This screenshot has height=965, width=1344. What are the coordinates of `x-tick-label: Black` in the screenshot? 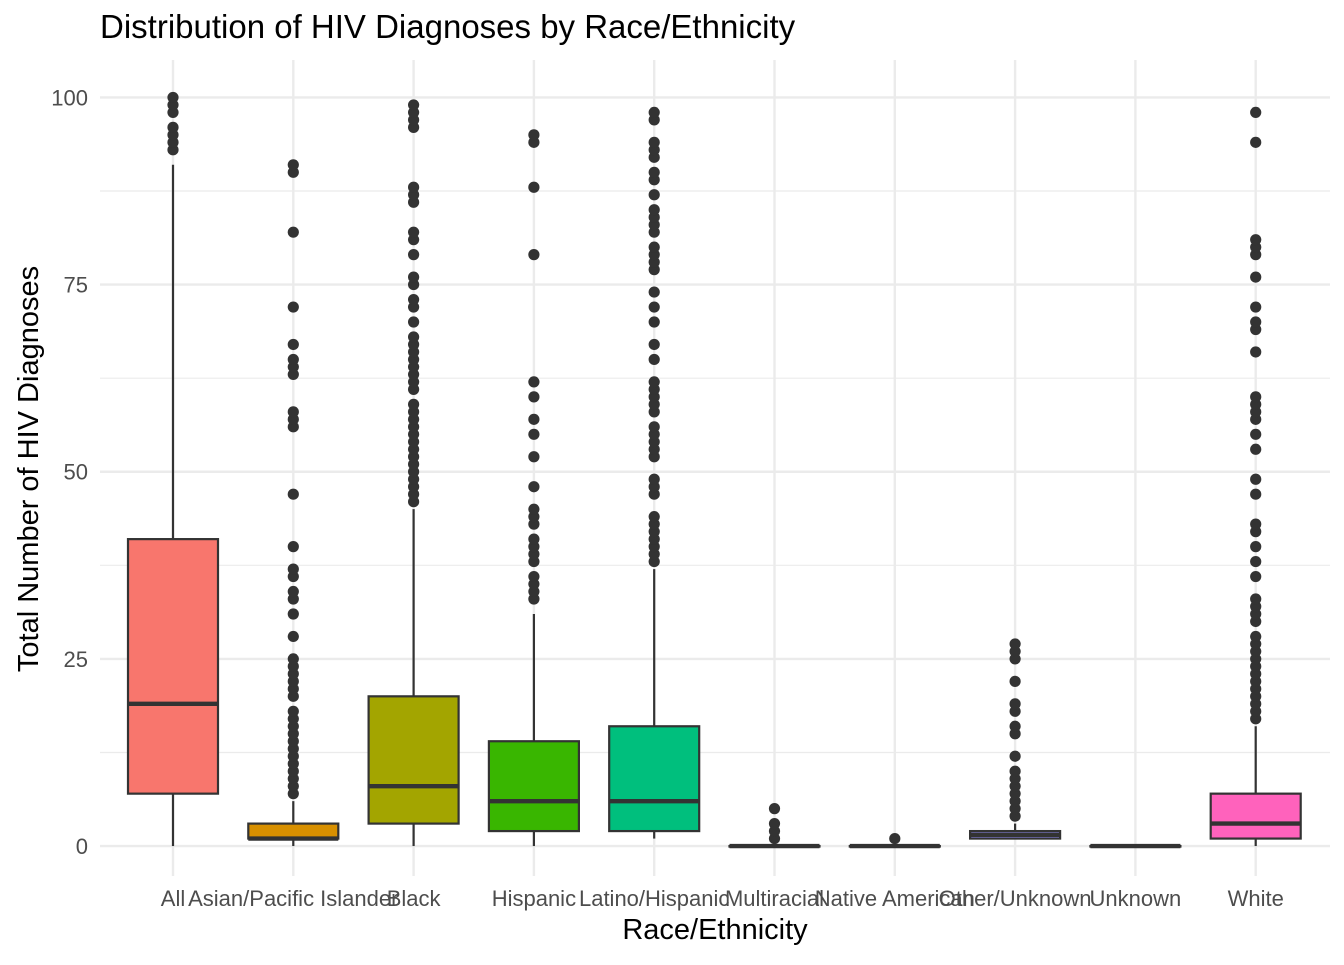 It's located at (414, 898).